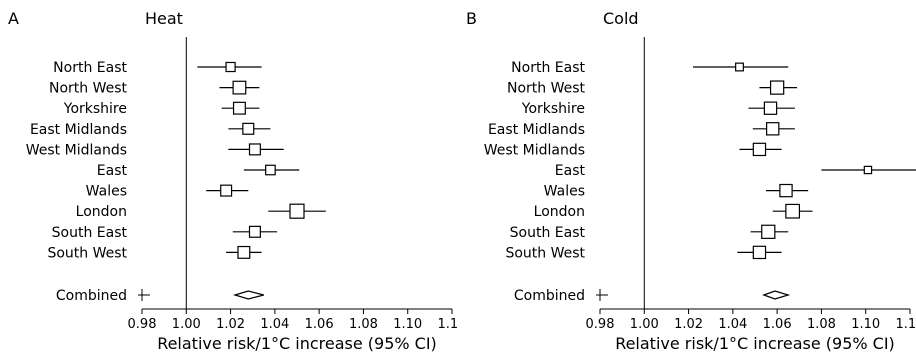 This screenshot has height=354, width=916. What do you see at coordinates (621, 18) in the screenshot?
I see `panel-title: Cold` at bounding box center [621, 18].